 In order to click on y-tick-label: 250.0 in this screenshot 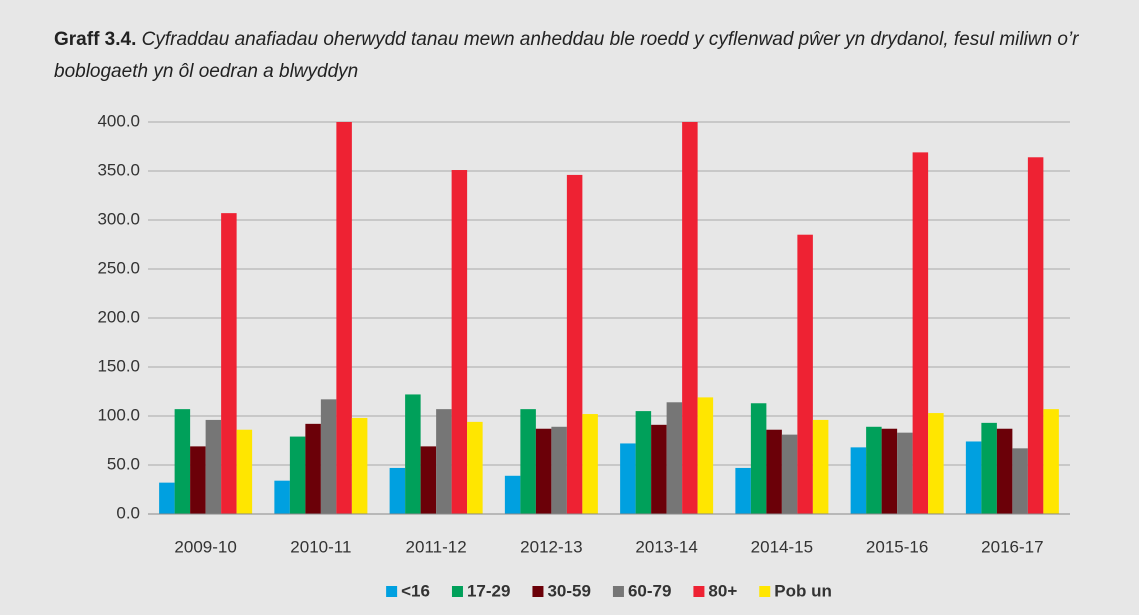, I will do `click(118, 267)`.